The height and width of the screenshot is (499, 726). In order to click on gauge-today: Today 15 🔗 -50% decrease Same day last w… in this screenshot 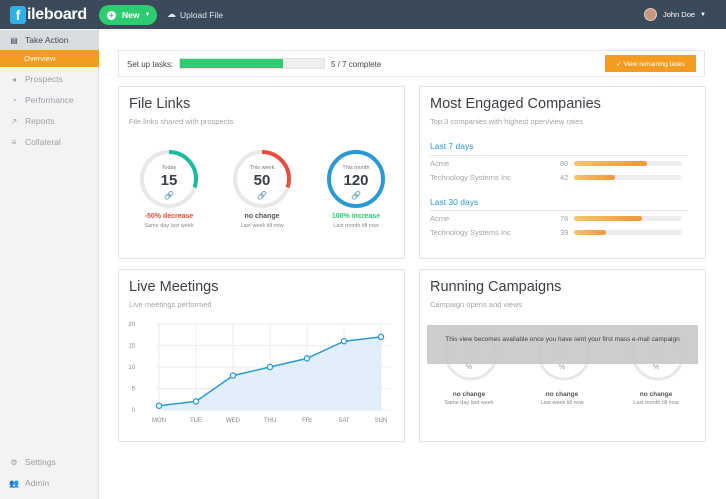, I will do `click(169, 188)`.